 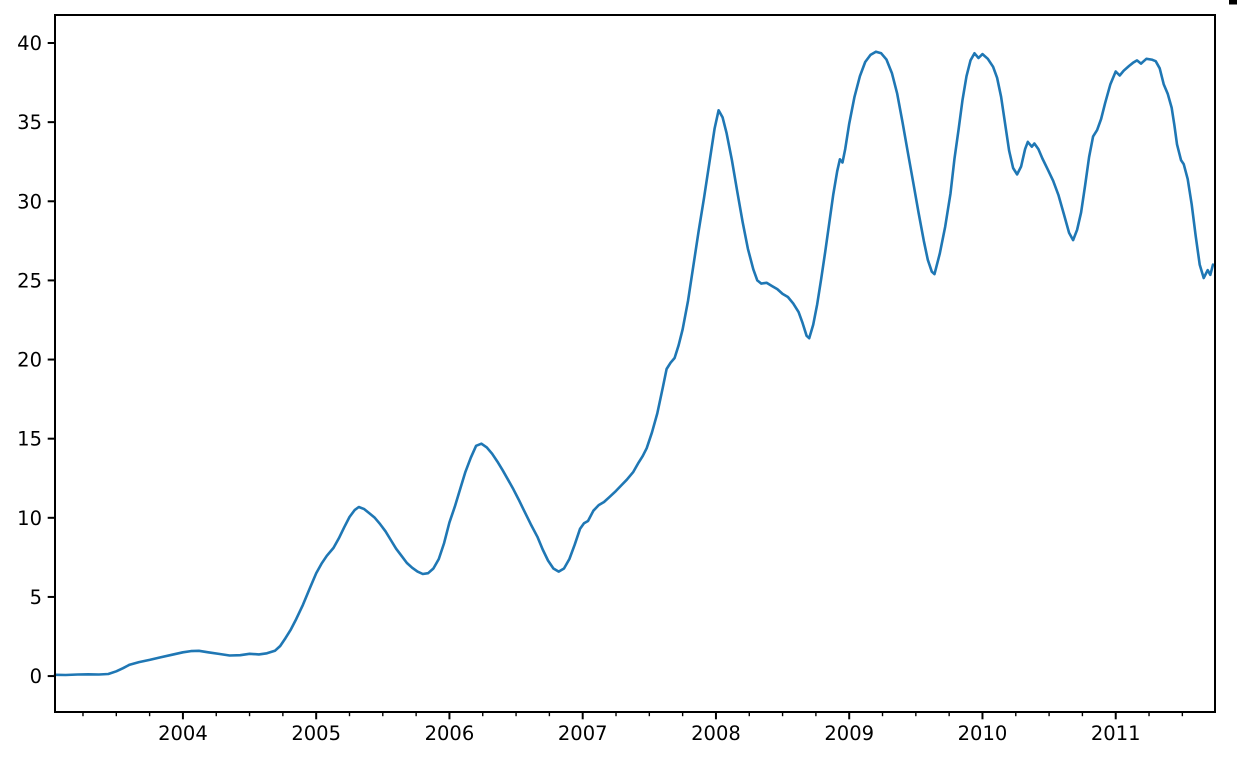 I want to click on x-axis-major-ticks, so click(x=649, y=716).